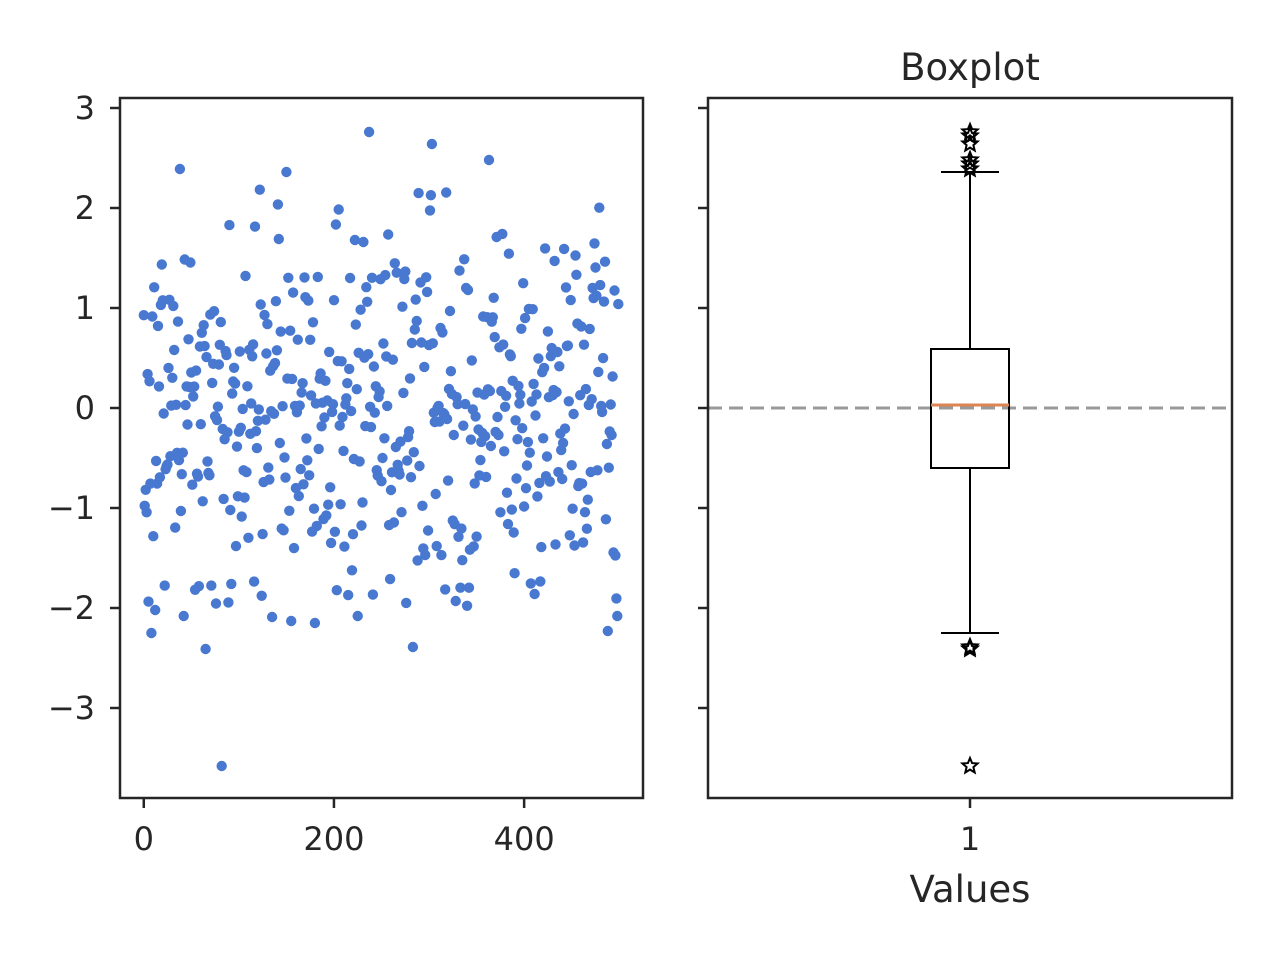 Image resolution: width=1280 pixels, height=960 pixels. I want to click on x-tick-label: 0, so click(144, 839).